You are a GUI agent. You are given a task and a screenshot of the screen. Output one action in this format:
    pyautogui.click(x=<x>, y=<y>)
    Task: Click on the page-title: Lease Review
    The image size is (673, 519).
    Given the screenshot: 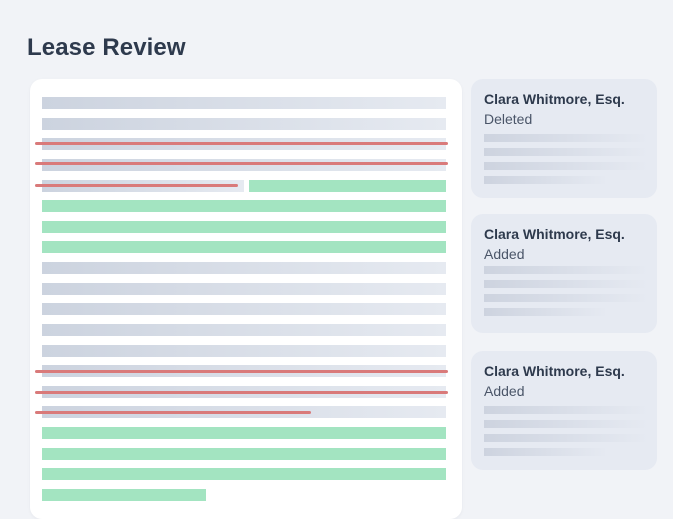 What is the action you would take?
    pyautogui.click(x=106, y=47)
    